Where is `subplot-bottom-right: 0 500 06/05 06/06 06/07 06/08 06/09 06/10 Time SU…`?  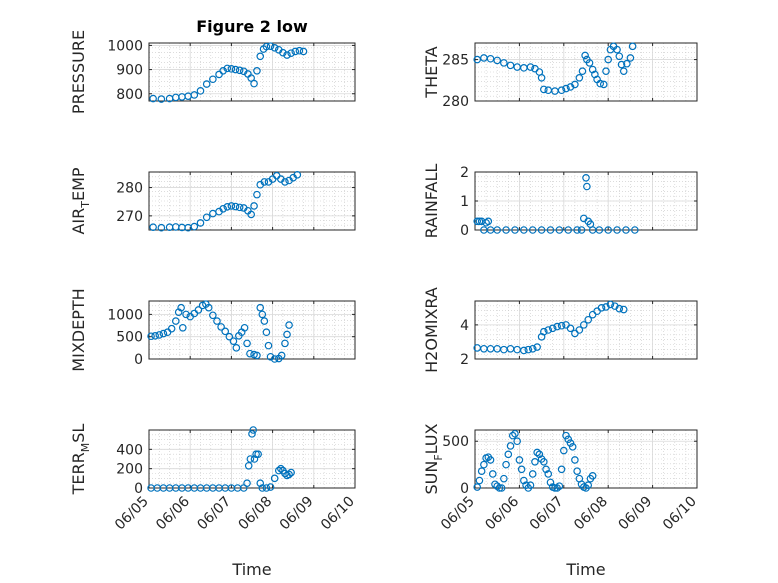 subplot-bottom-right: 0 500 06/05 06/06 06/07 06/08 06/09 06/10 Time SU… is located at coordinates (561, 501).